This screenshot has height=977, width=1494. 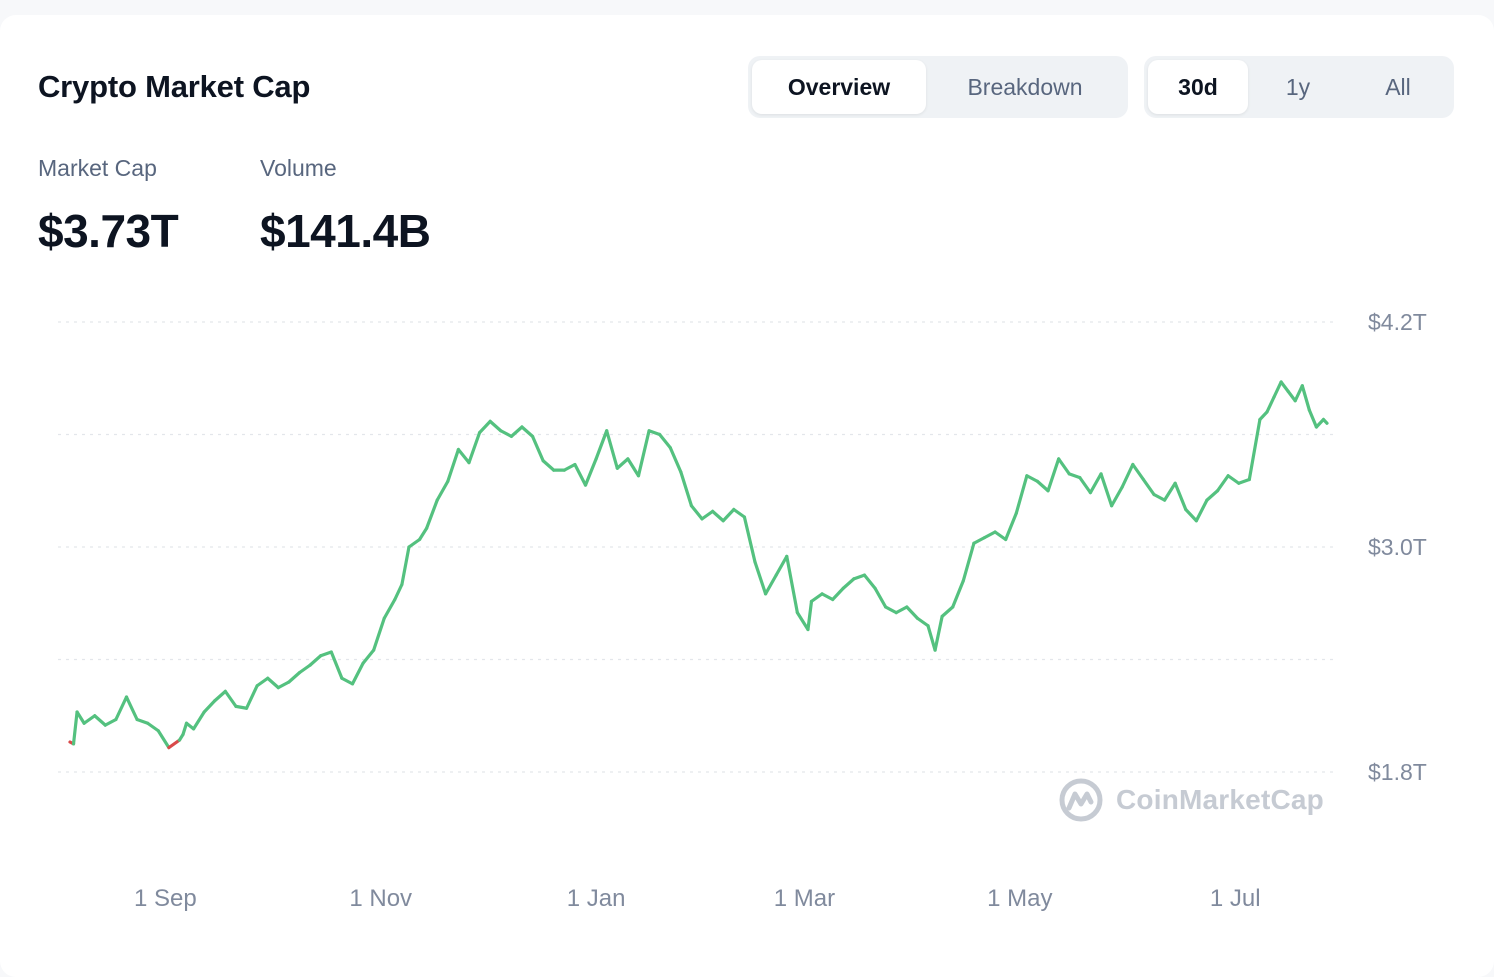 What do you see at coordinates (165, 898) in the screenshot?
I see `x-tick-label: 1 Sep` at bounding box center [165, 898].